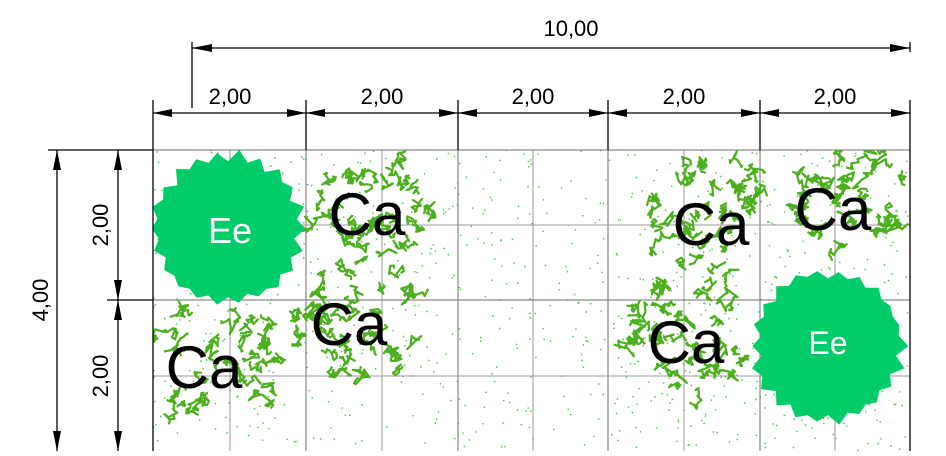  Describe the element at coordinates (684, 96) in the screenshot. I see `column-4-width: 2,00` at that location.